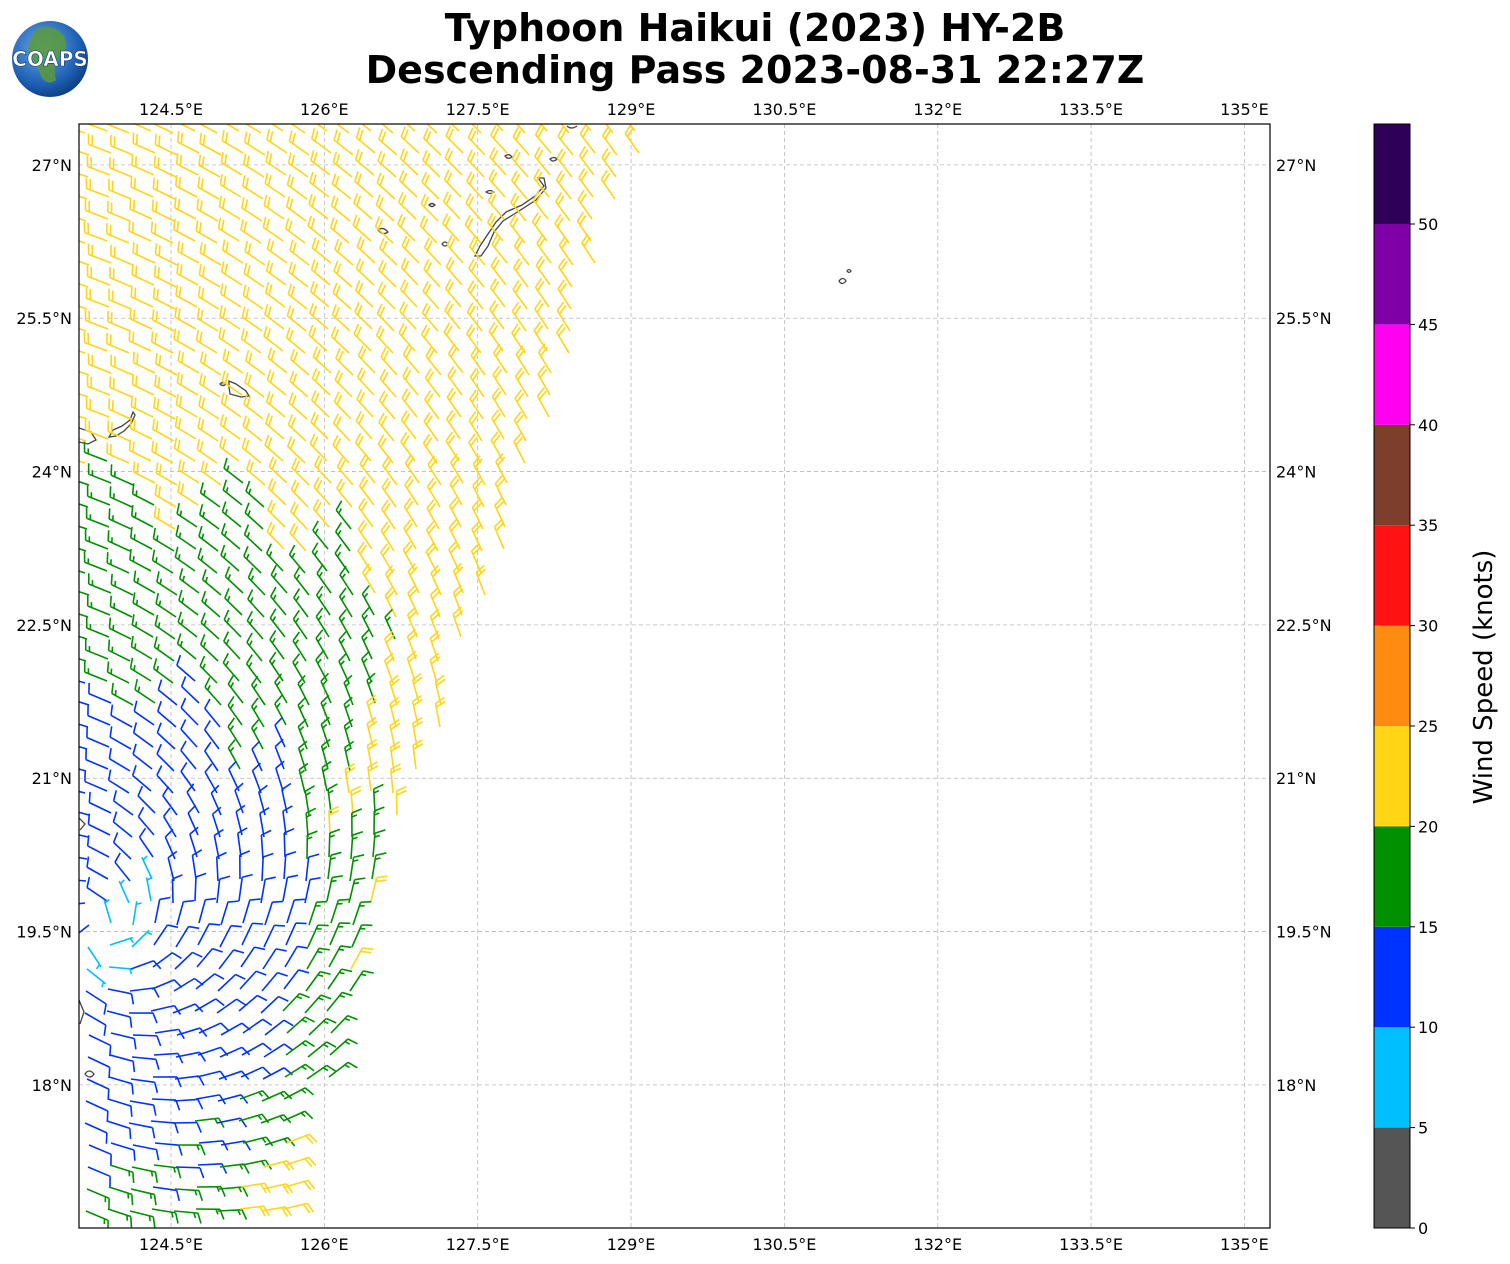  I want to click on colorbar-tick-label: 10, so click(1428, 1027).